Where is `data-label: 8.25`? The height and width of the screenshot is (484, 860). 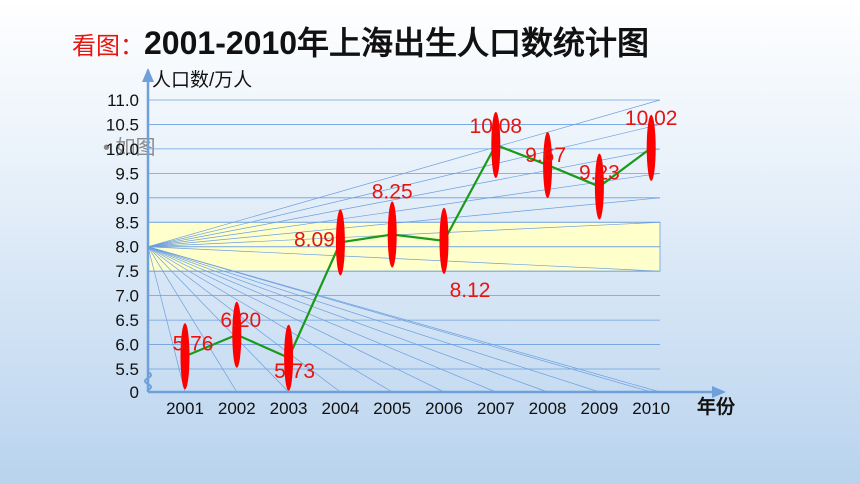 data-label: 8.25 is located at coordinates (392, 192).